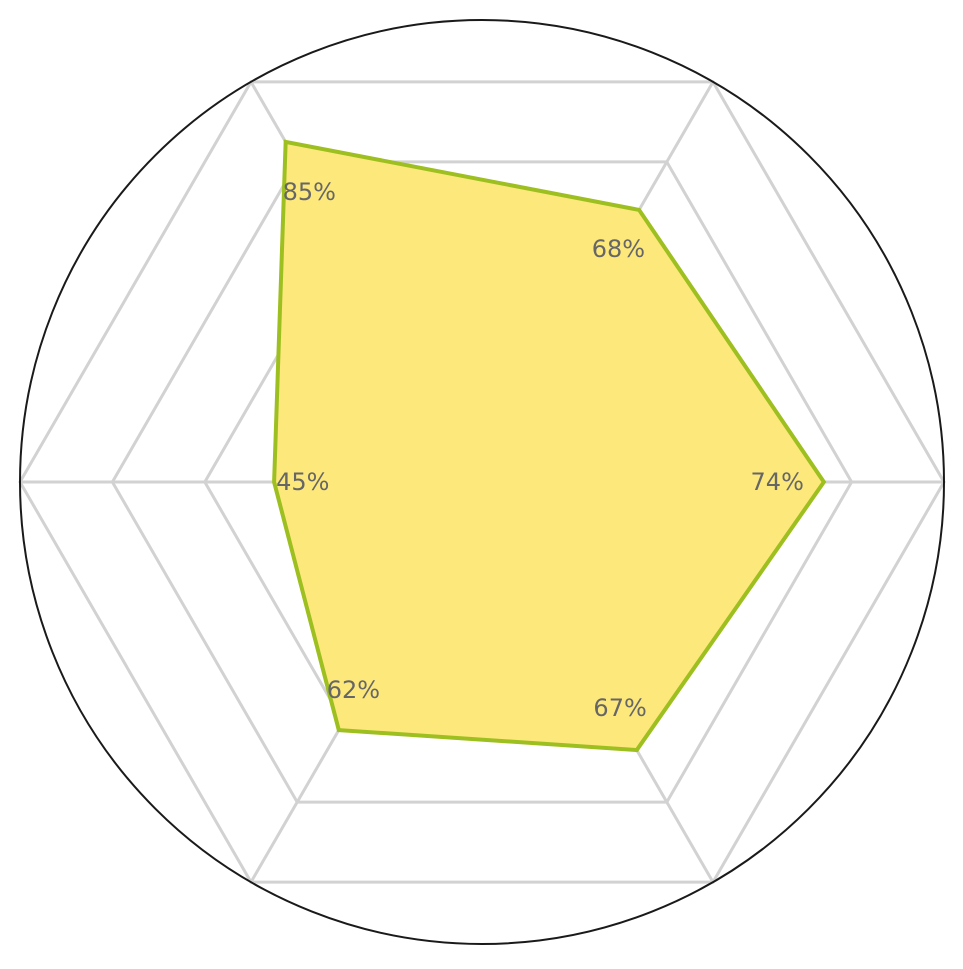  What do you see at coordinates (353, 690) in the screenshot?
I see `value-label-5: 62%` at bounding box center [353, 690].